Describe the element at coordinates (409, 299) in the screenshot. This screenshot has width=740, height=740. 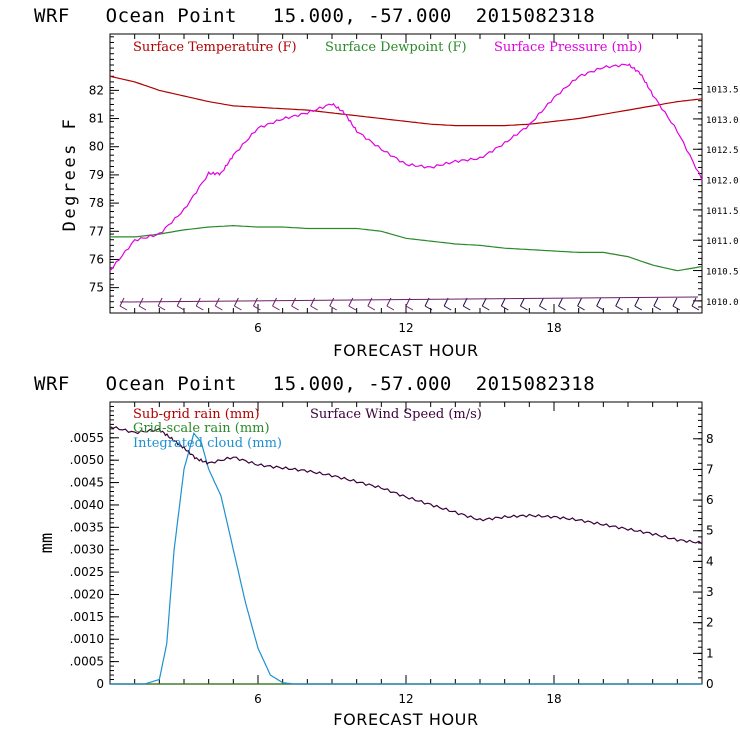
I see `wind-barb-baseline` at that location.